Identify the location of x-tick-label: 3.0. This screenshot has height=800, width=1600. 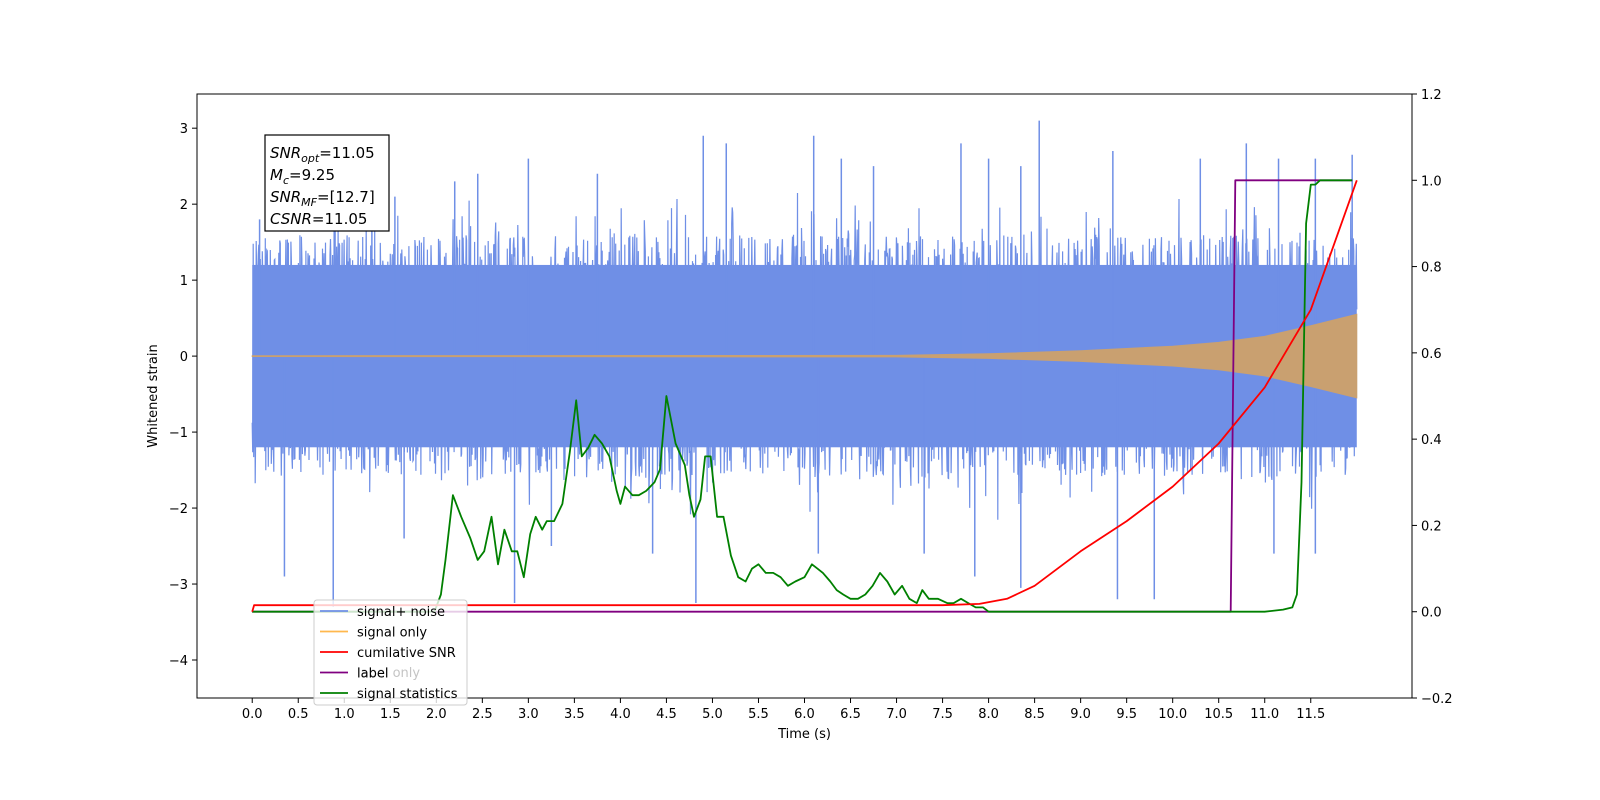
(528, 714).